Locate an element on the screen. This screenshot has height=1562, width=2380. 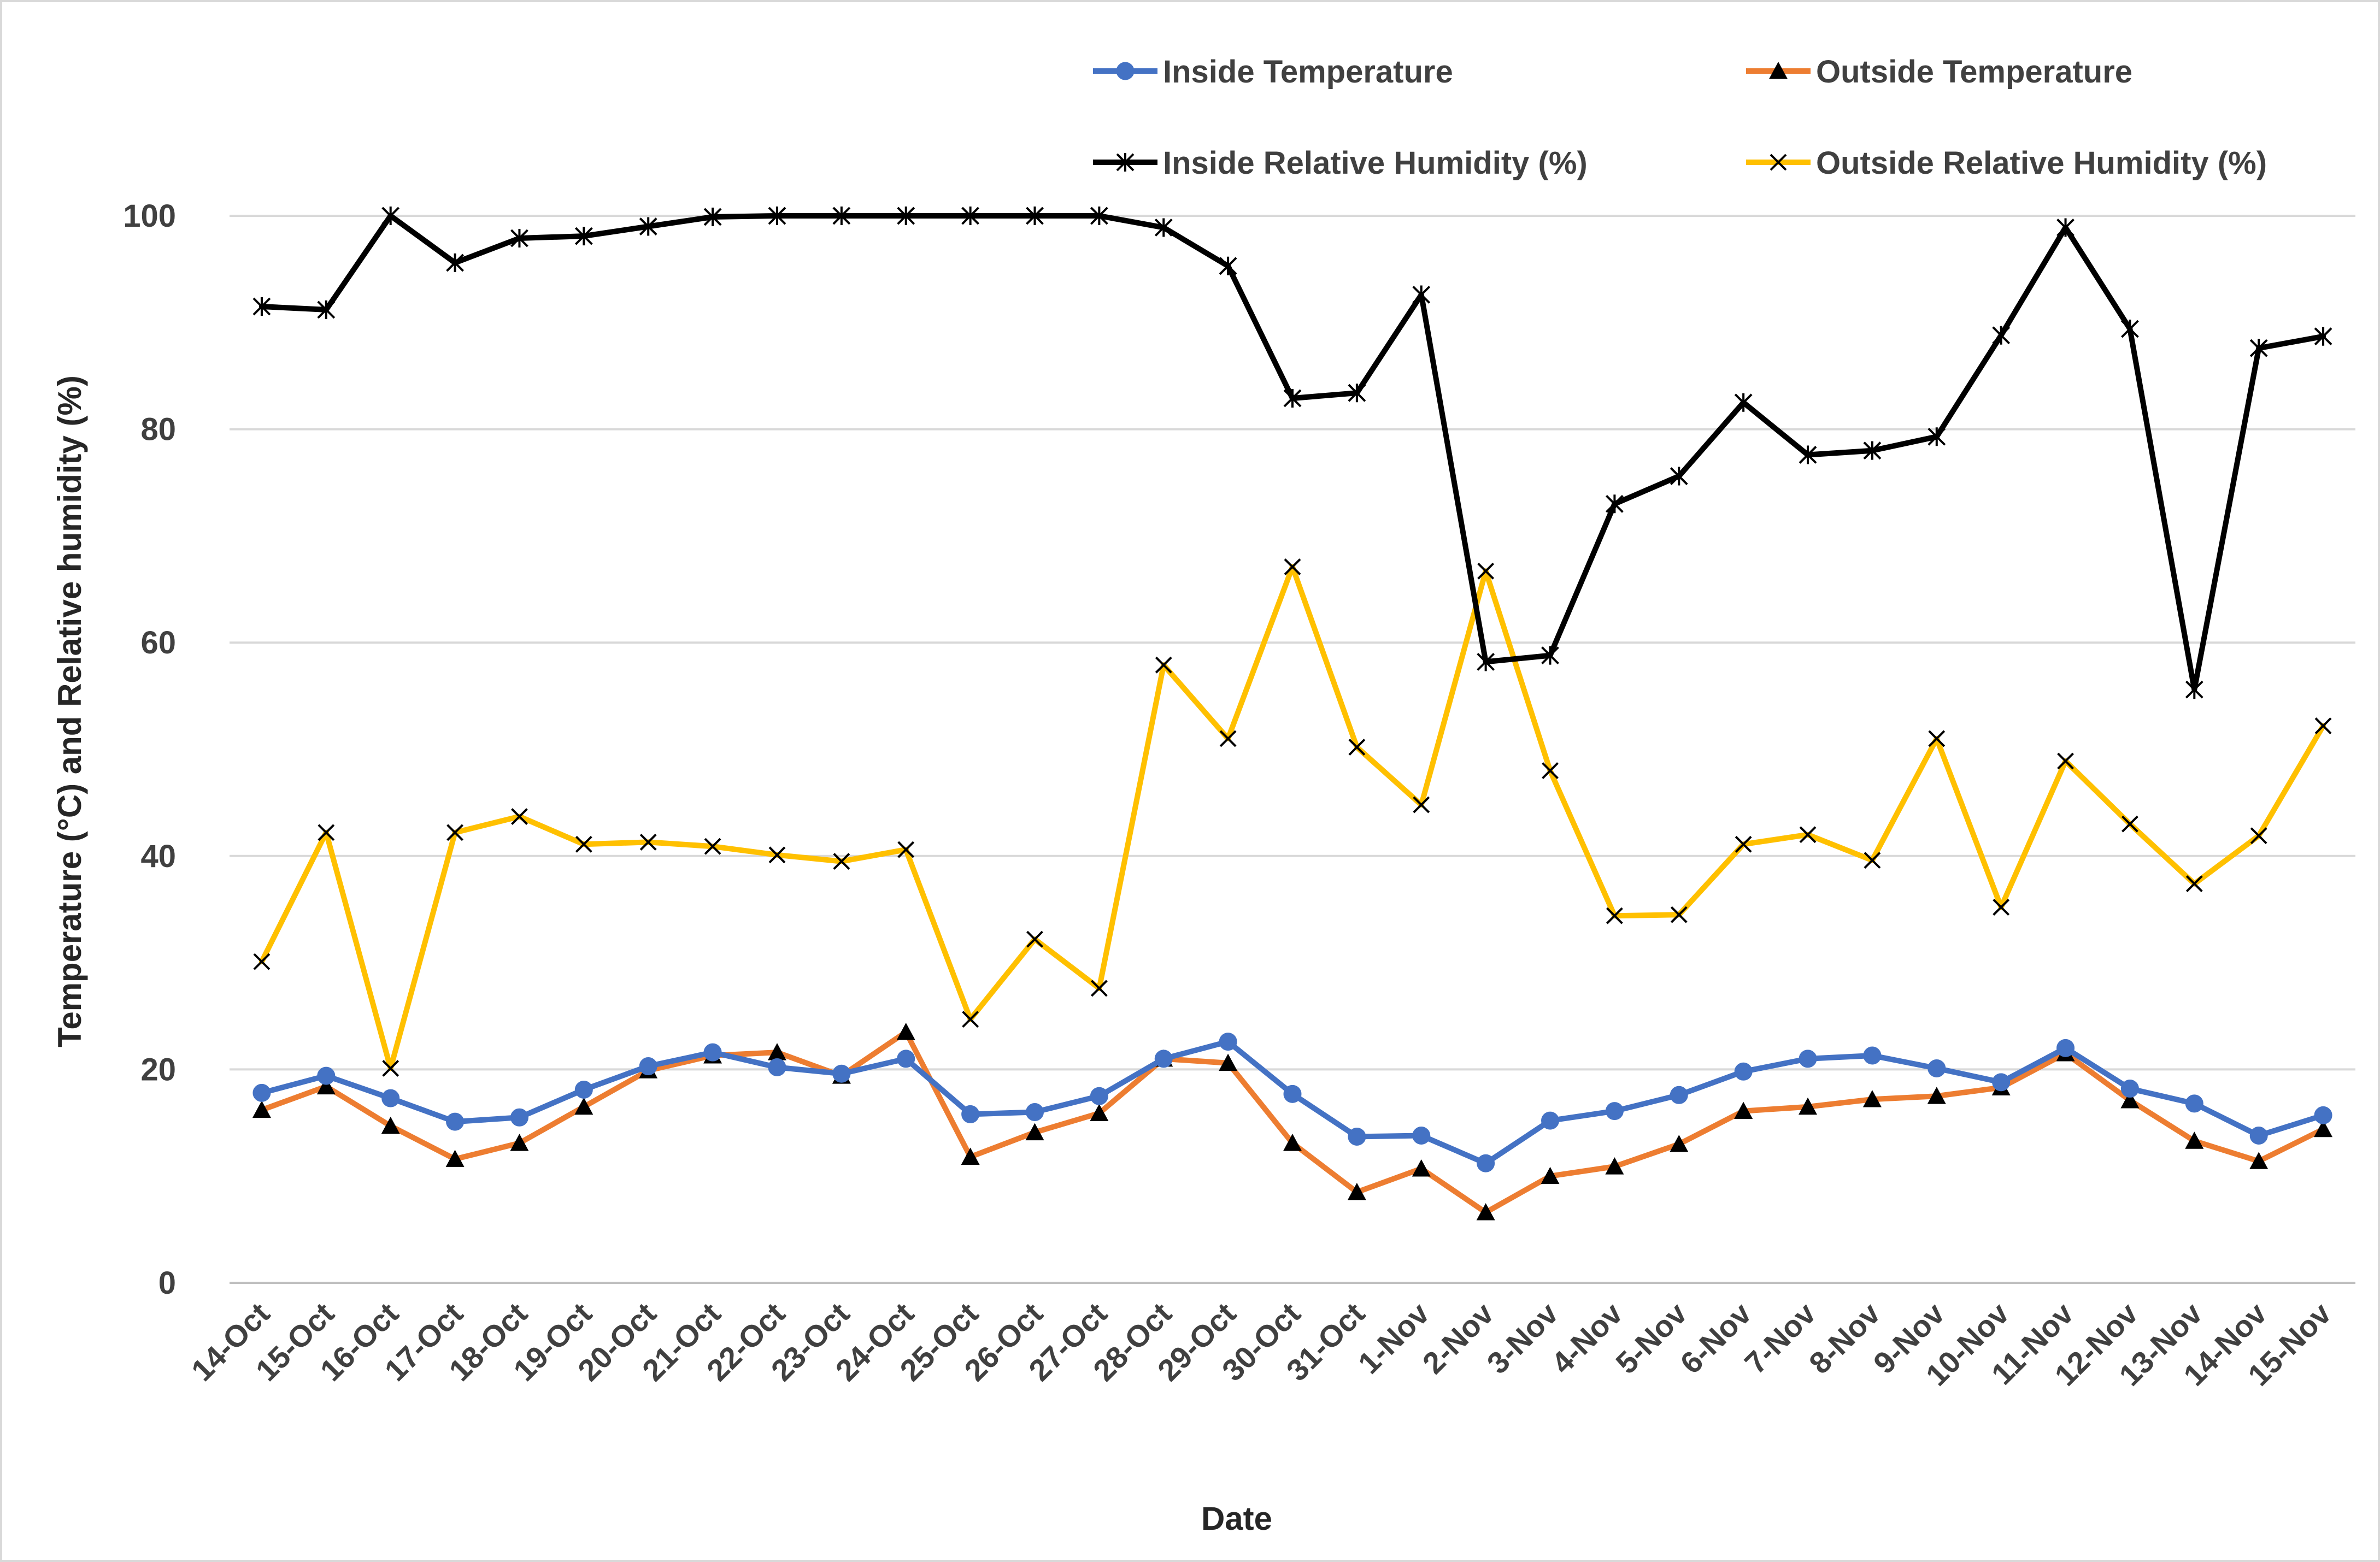
series-outside-temperature is located at coordinates (1292, 1122).